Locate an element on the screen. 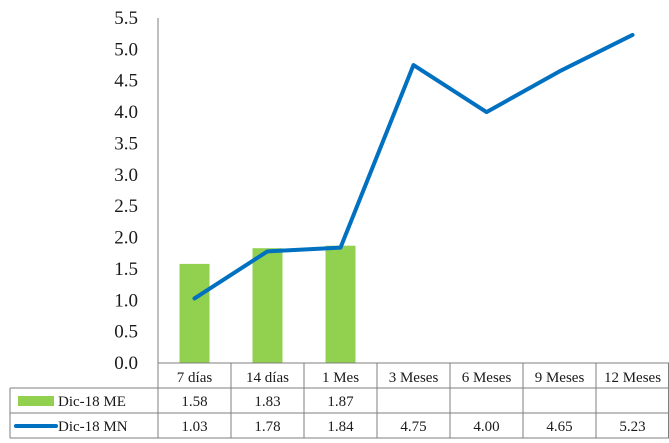 This screenshot has width=669, height=443. data-label: 1.03 is located at coordinates (194, 427).